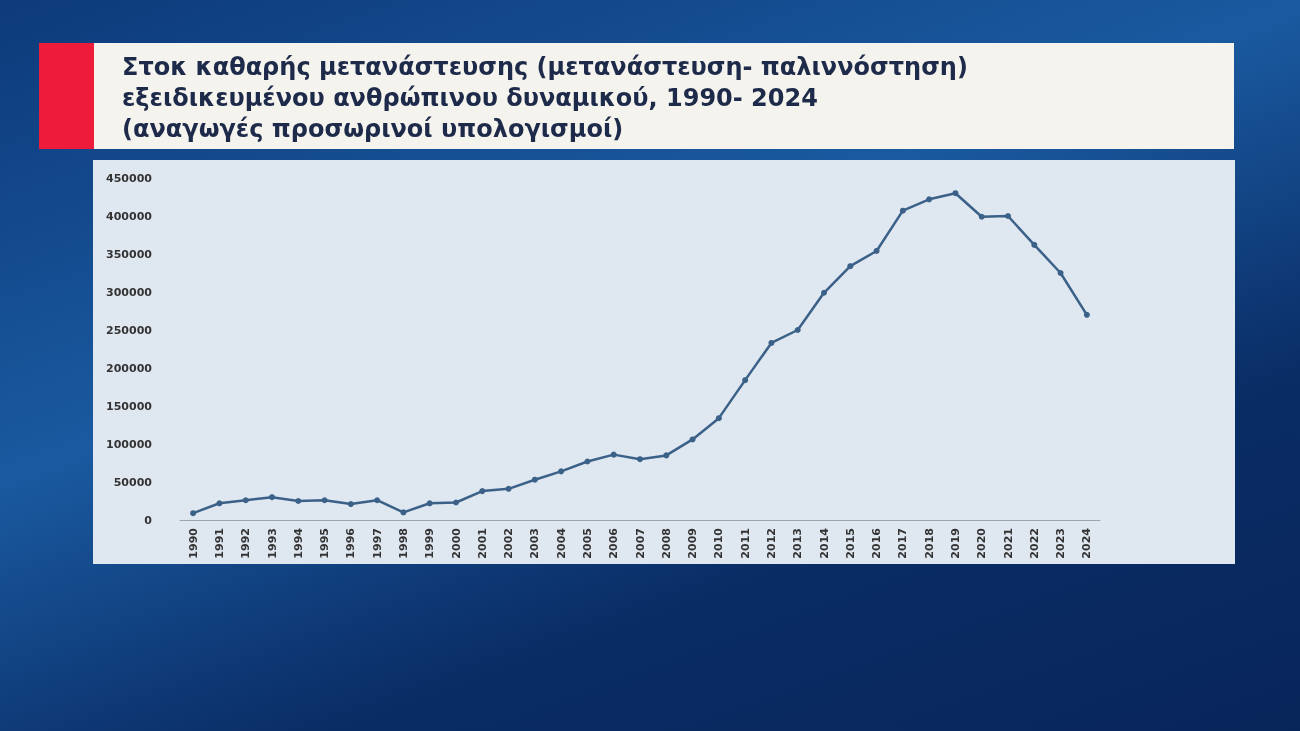 Image resolution: width=1300 pixels, height=731 pixels. Describe the element at coordinates (272, 543) in the screenshot. I see `x-tick-label: 1993` at that location.